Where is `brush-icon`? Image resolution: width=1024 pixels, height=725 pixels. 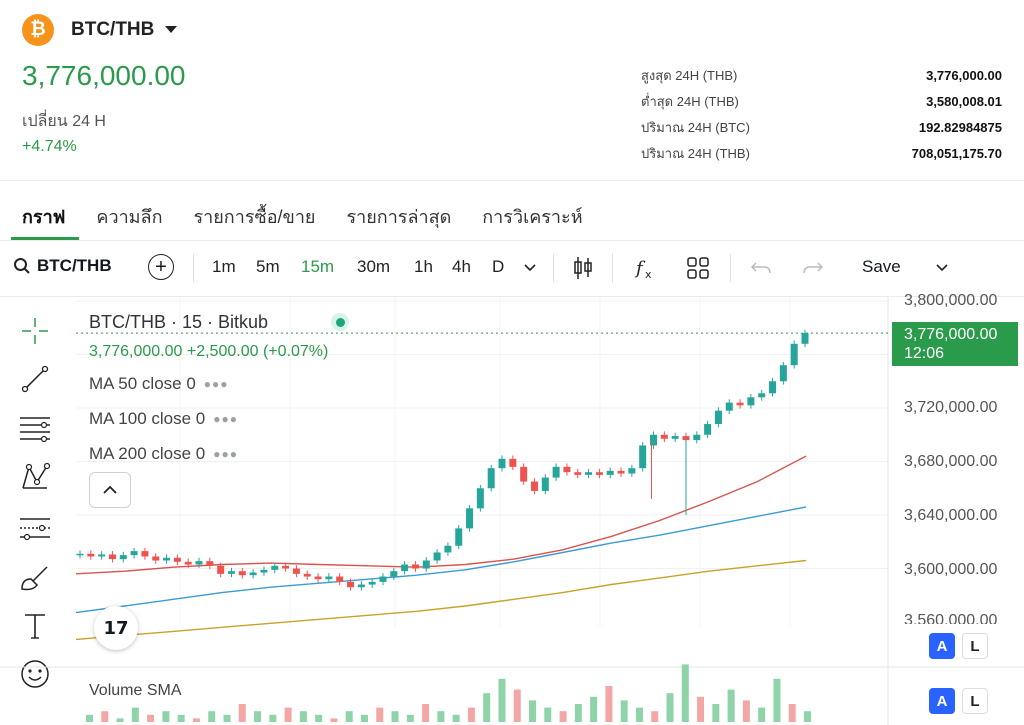 brush-icon is located at coordinates (35, 578).